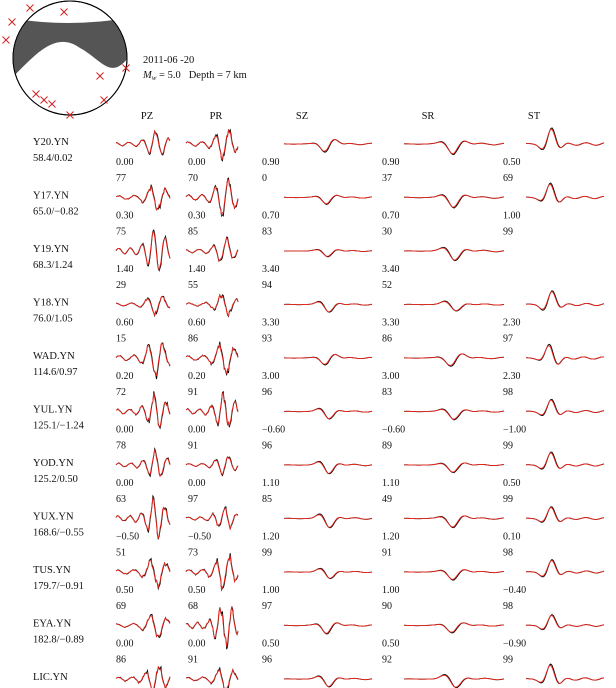 This screenshot has height=688, width=616. I want to click on station-distance-azimuth: 58.4/0.02, so click(53, 158).